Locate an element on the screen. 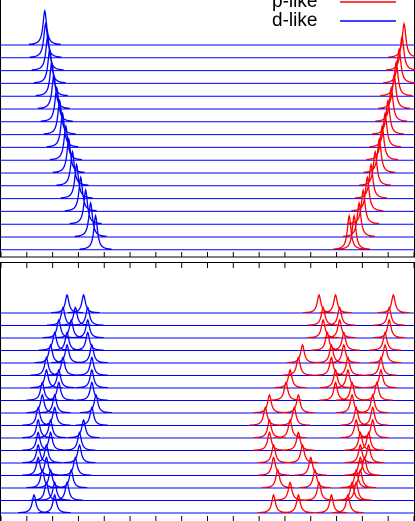  legend-label: p-like is located at coordinates (294, 6).